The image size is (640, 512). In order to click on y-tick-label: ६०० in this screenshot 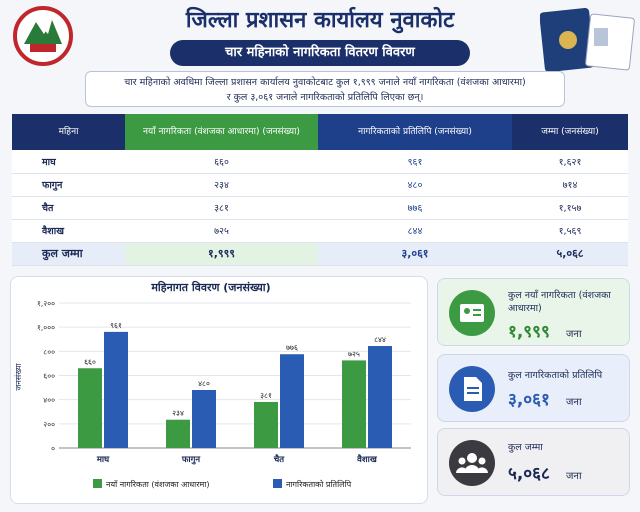, I will do `click(49, 376)`.